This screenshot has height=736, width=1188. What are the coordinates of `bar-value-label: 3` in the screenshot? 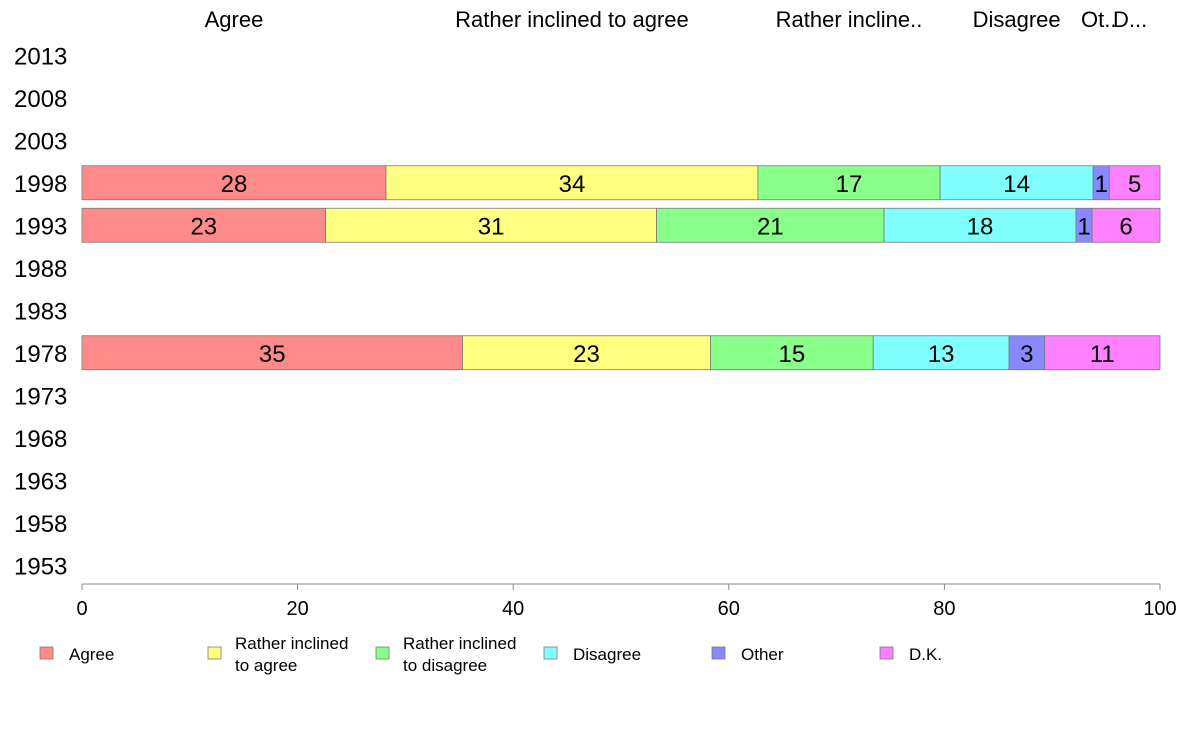 It's located at (1026, 354).